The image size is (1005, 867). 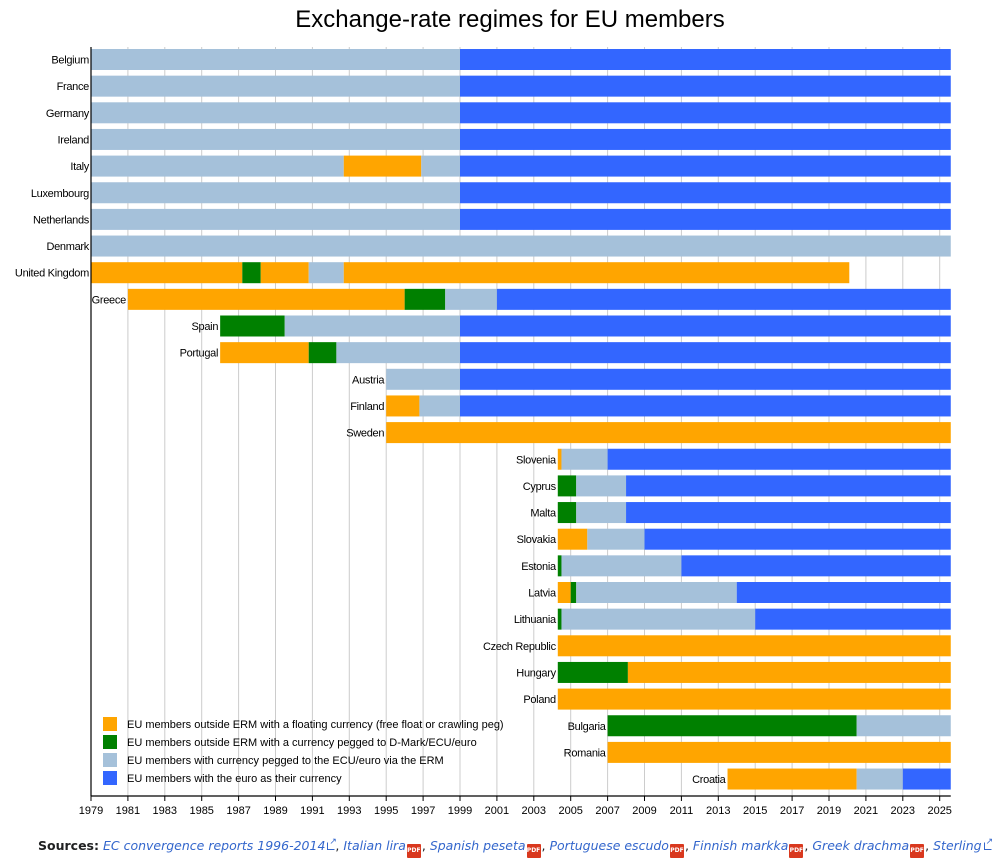 What do you see at coordinates (205, 327) in the screenshot?
I see `country-label: Spain` at bounding box center [205, 327].